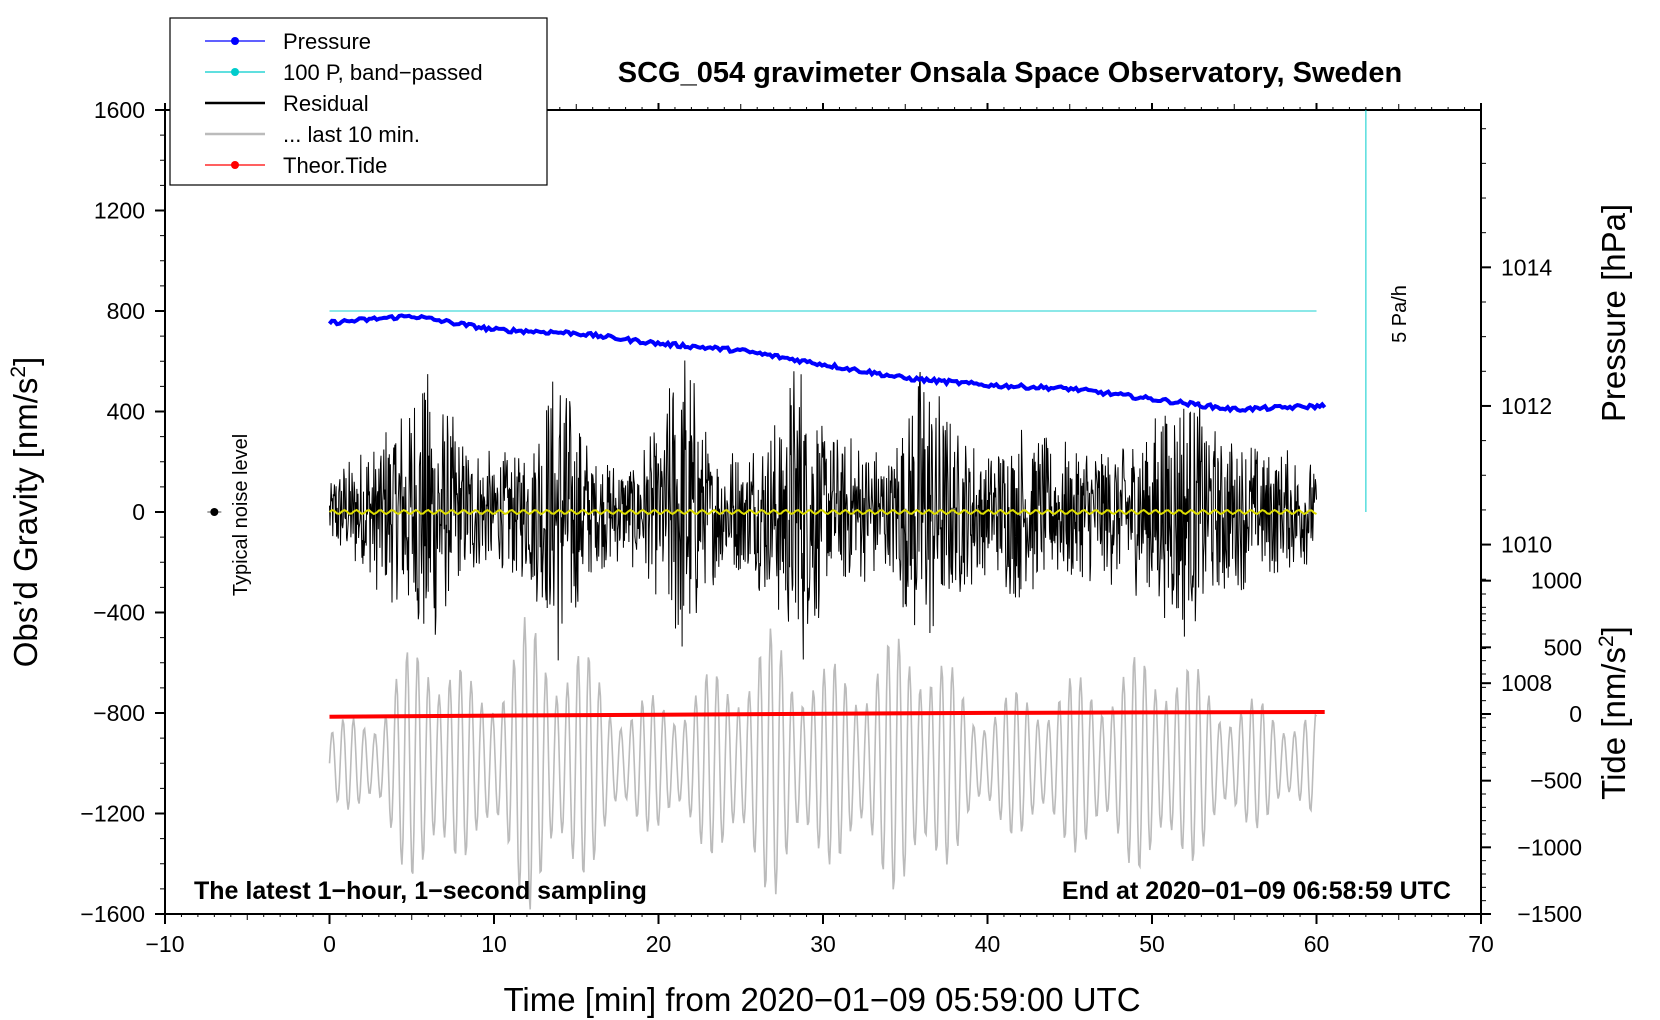  What do you see at coordinates (1563, 647) in the screenshot?
I see `y-tide-tick-label: 500` at bounding box center [1563, 647].